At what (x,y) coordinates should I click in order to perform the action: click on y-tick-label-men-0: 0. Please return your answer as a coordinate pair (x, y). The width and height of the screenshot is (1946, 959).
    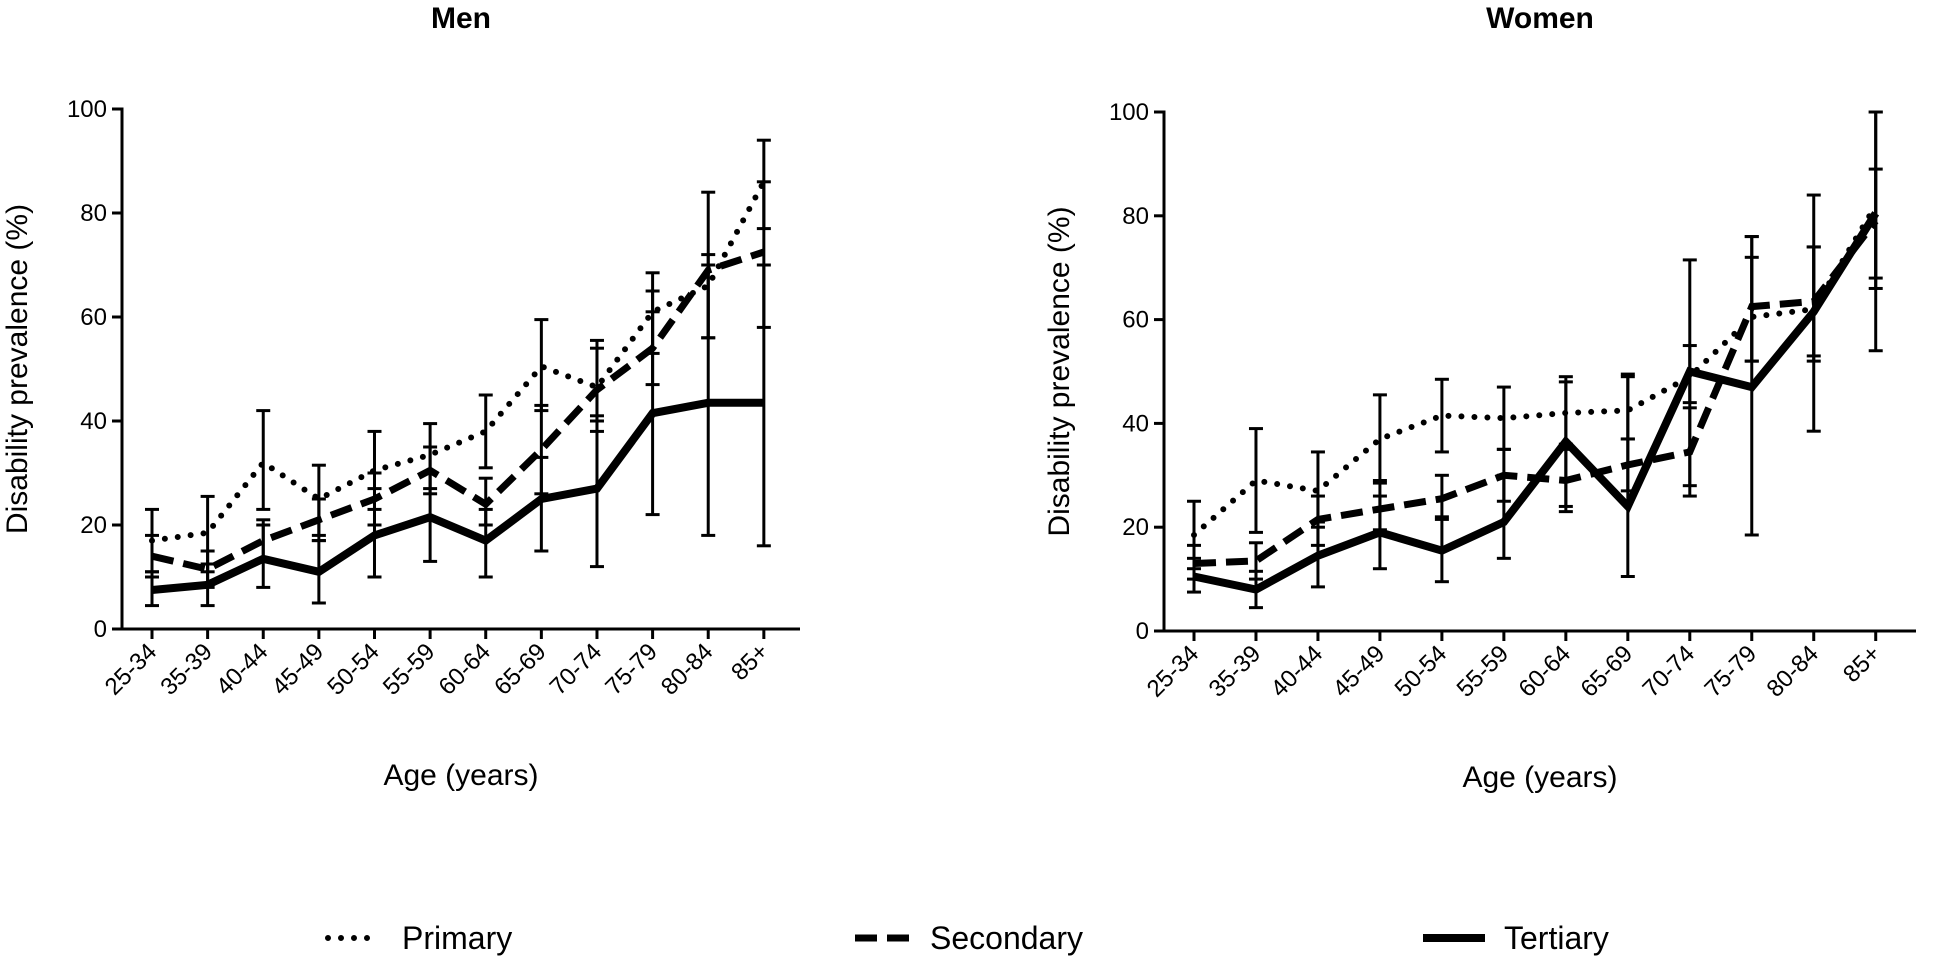
    Looking at the image, I should click on (100, 629).